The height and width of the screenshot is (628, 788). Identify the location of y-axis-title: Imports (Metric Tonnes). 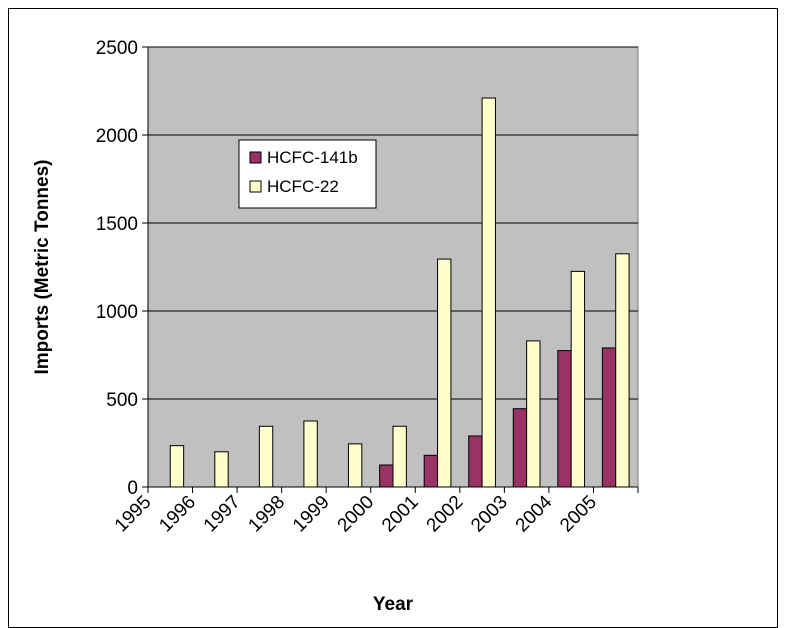
(42, 267).